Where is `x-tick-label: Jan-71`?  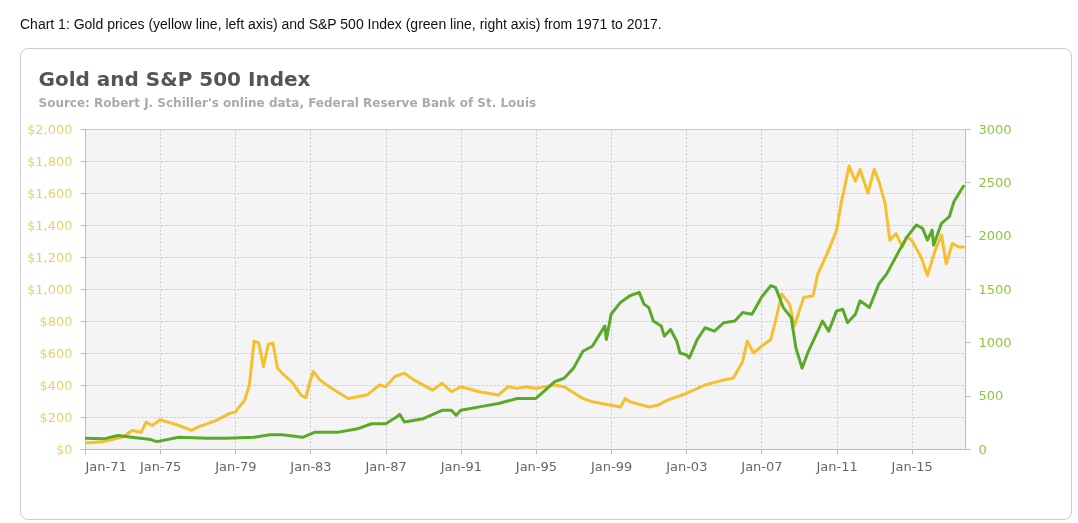
x-tick-label: Jan-71 is located at coordinates (105, 466).